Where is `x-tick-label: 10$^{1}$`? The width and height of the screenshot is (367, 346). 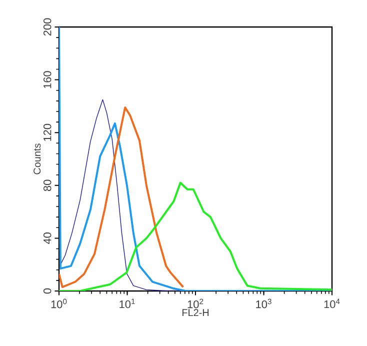 x-tick-label: 10$^{1}$ is located at coordinates (127, 303).